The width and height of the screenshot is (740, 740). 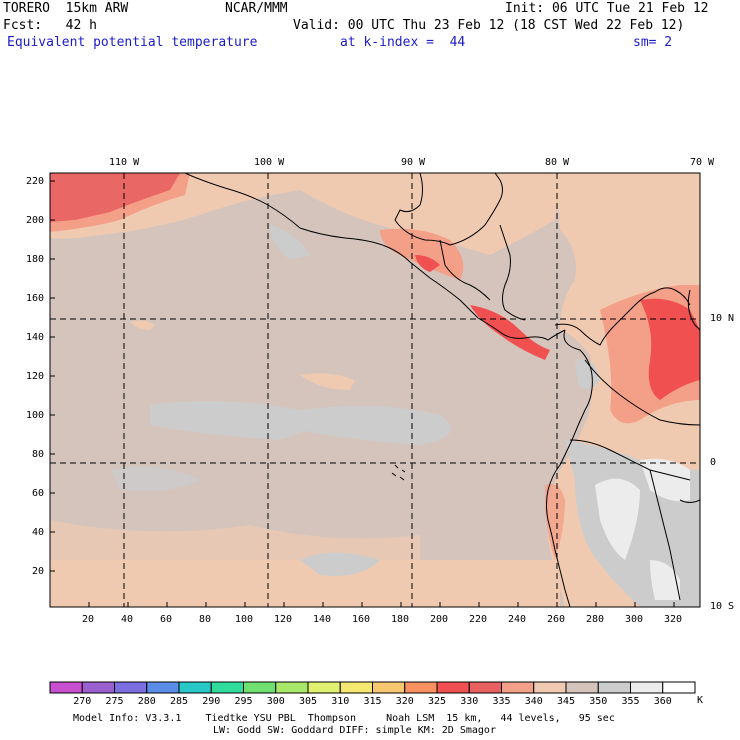 I want to click on colombia-caribbean-coast, so click(x=622, y=316).